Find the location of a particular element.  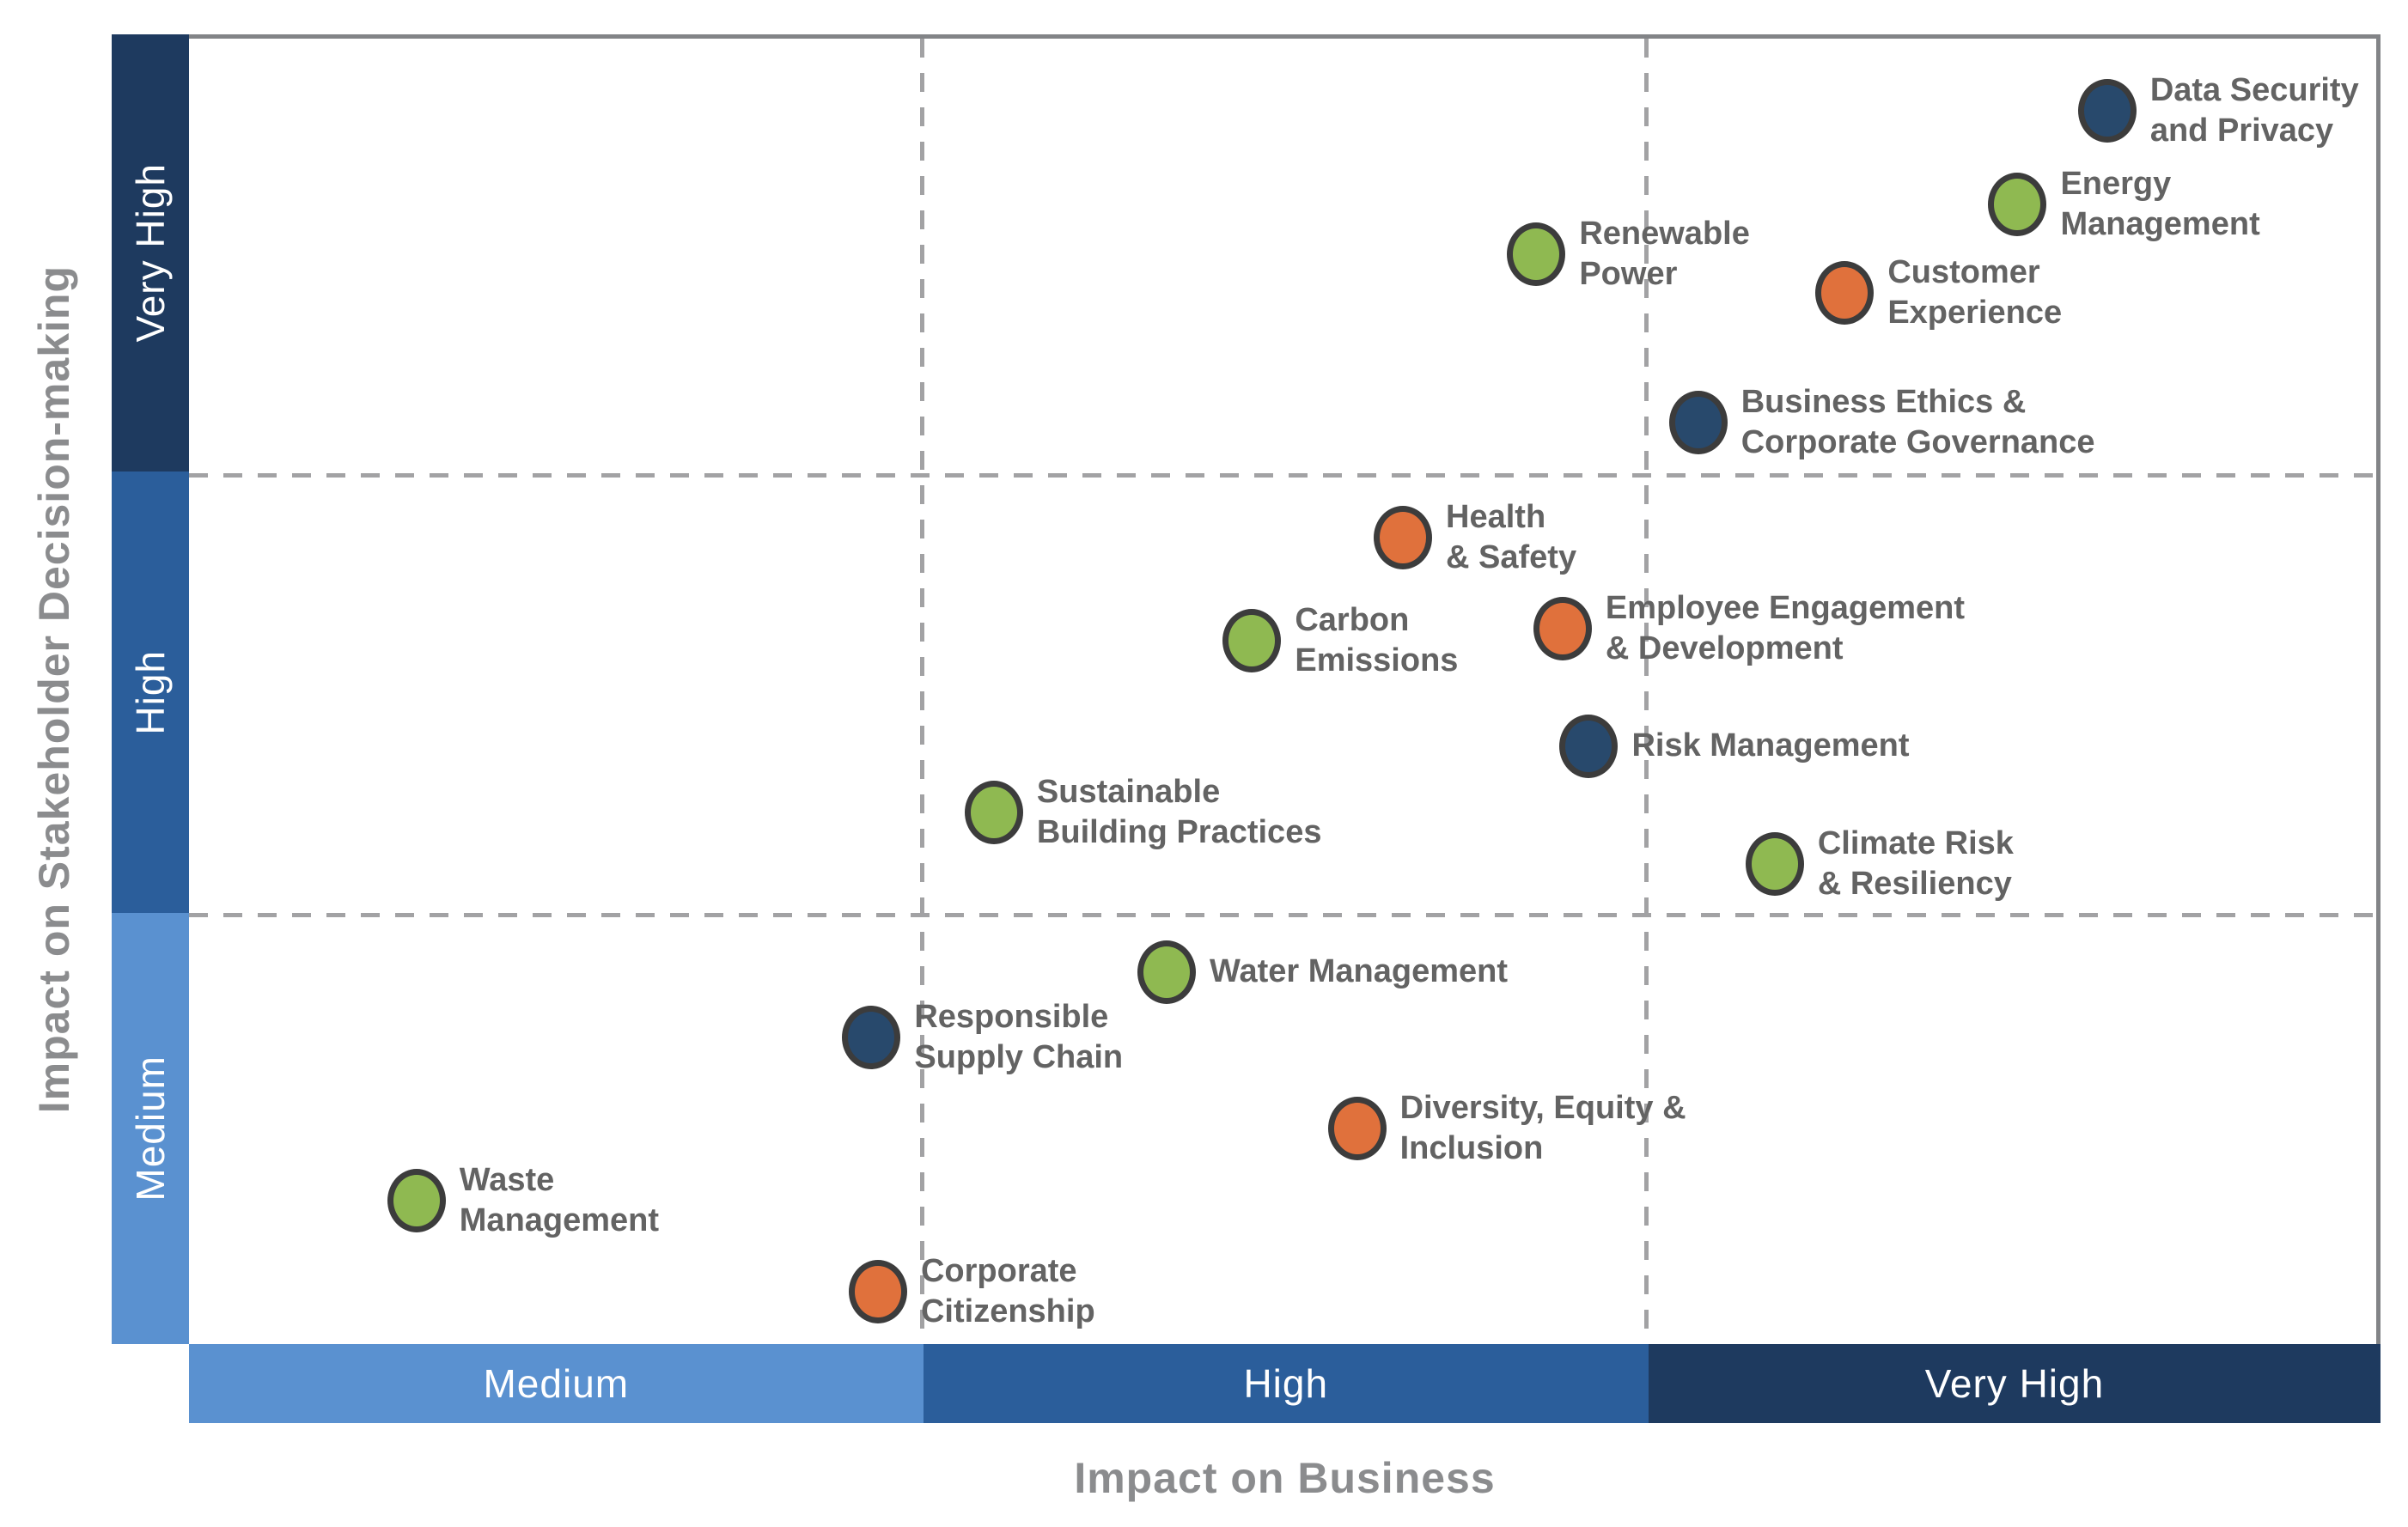

point-label-line: Supply Chain is located at coordinates (1019, 1056).